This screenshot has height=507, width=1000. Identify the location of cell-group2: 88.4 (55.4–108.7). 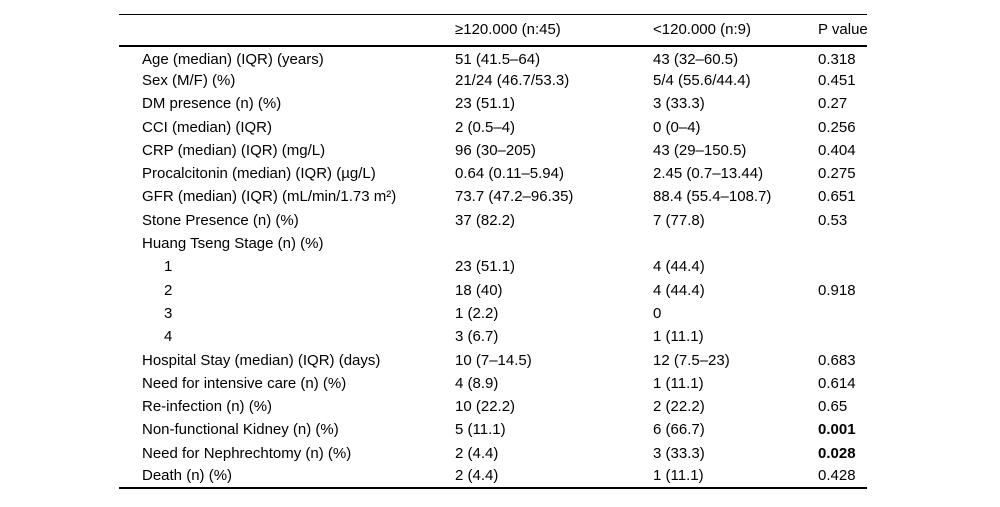
(712, 197).